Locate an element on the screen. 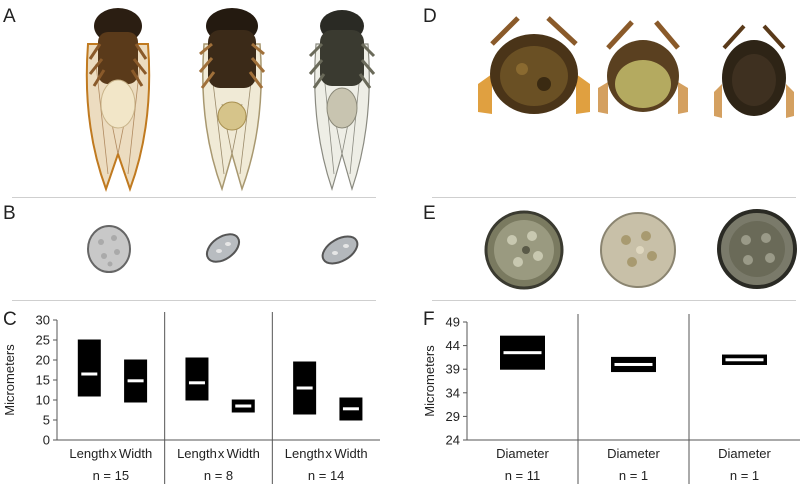 Image resolution: width=800 pixels, height=484 pixels. chart-f-y-tick-label: 29 is located at coordinates (453, 416).